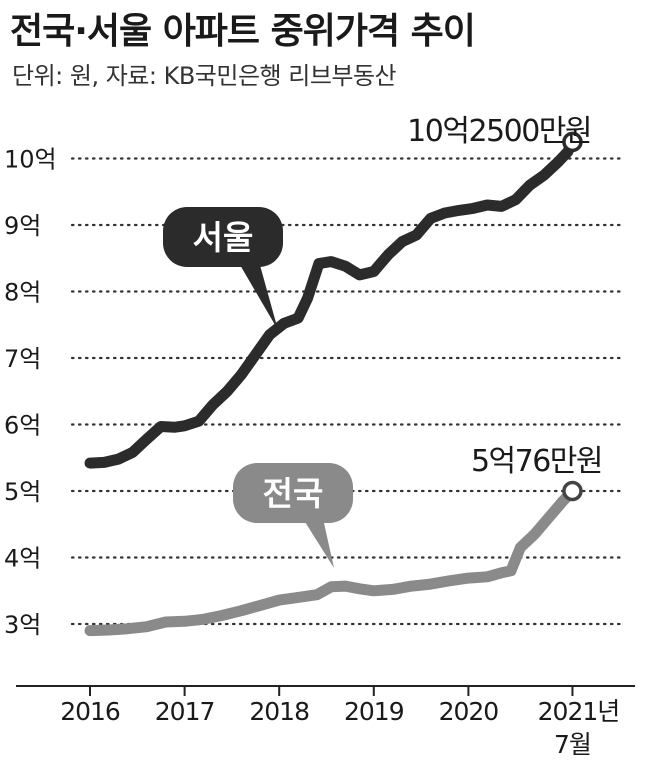 This screenshot has height=763, width=658. I want to click on y-tick-label: 3억, so click(22, 625).